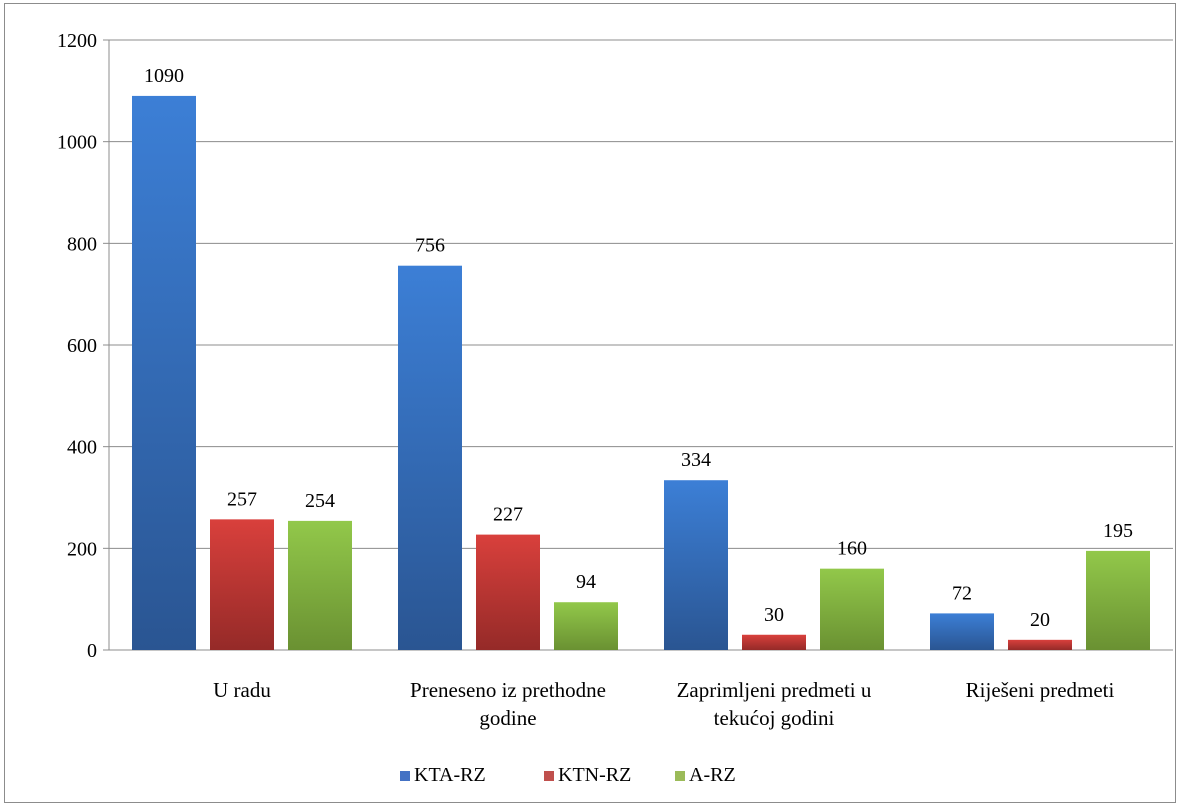  Describe the element at coordinates (696, 460) in the screenshot. I see `data-label: 334` at that location.